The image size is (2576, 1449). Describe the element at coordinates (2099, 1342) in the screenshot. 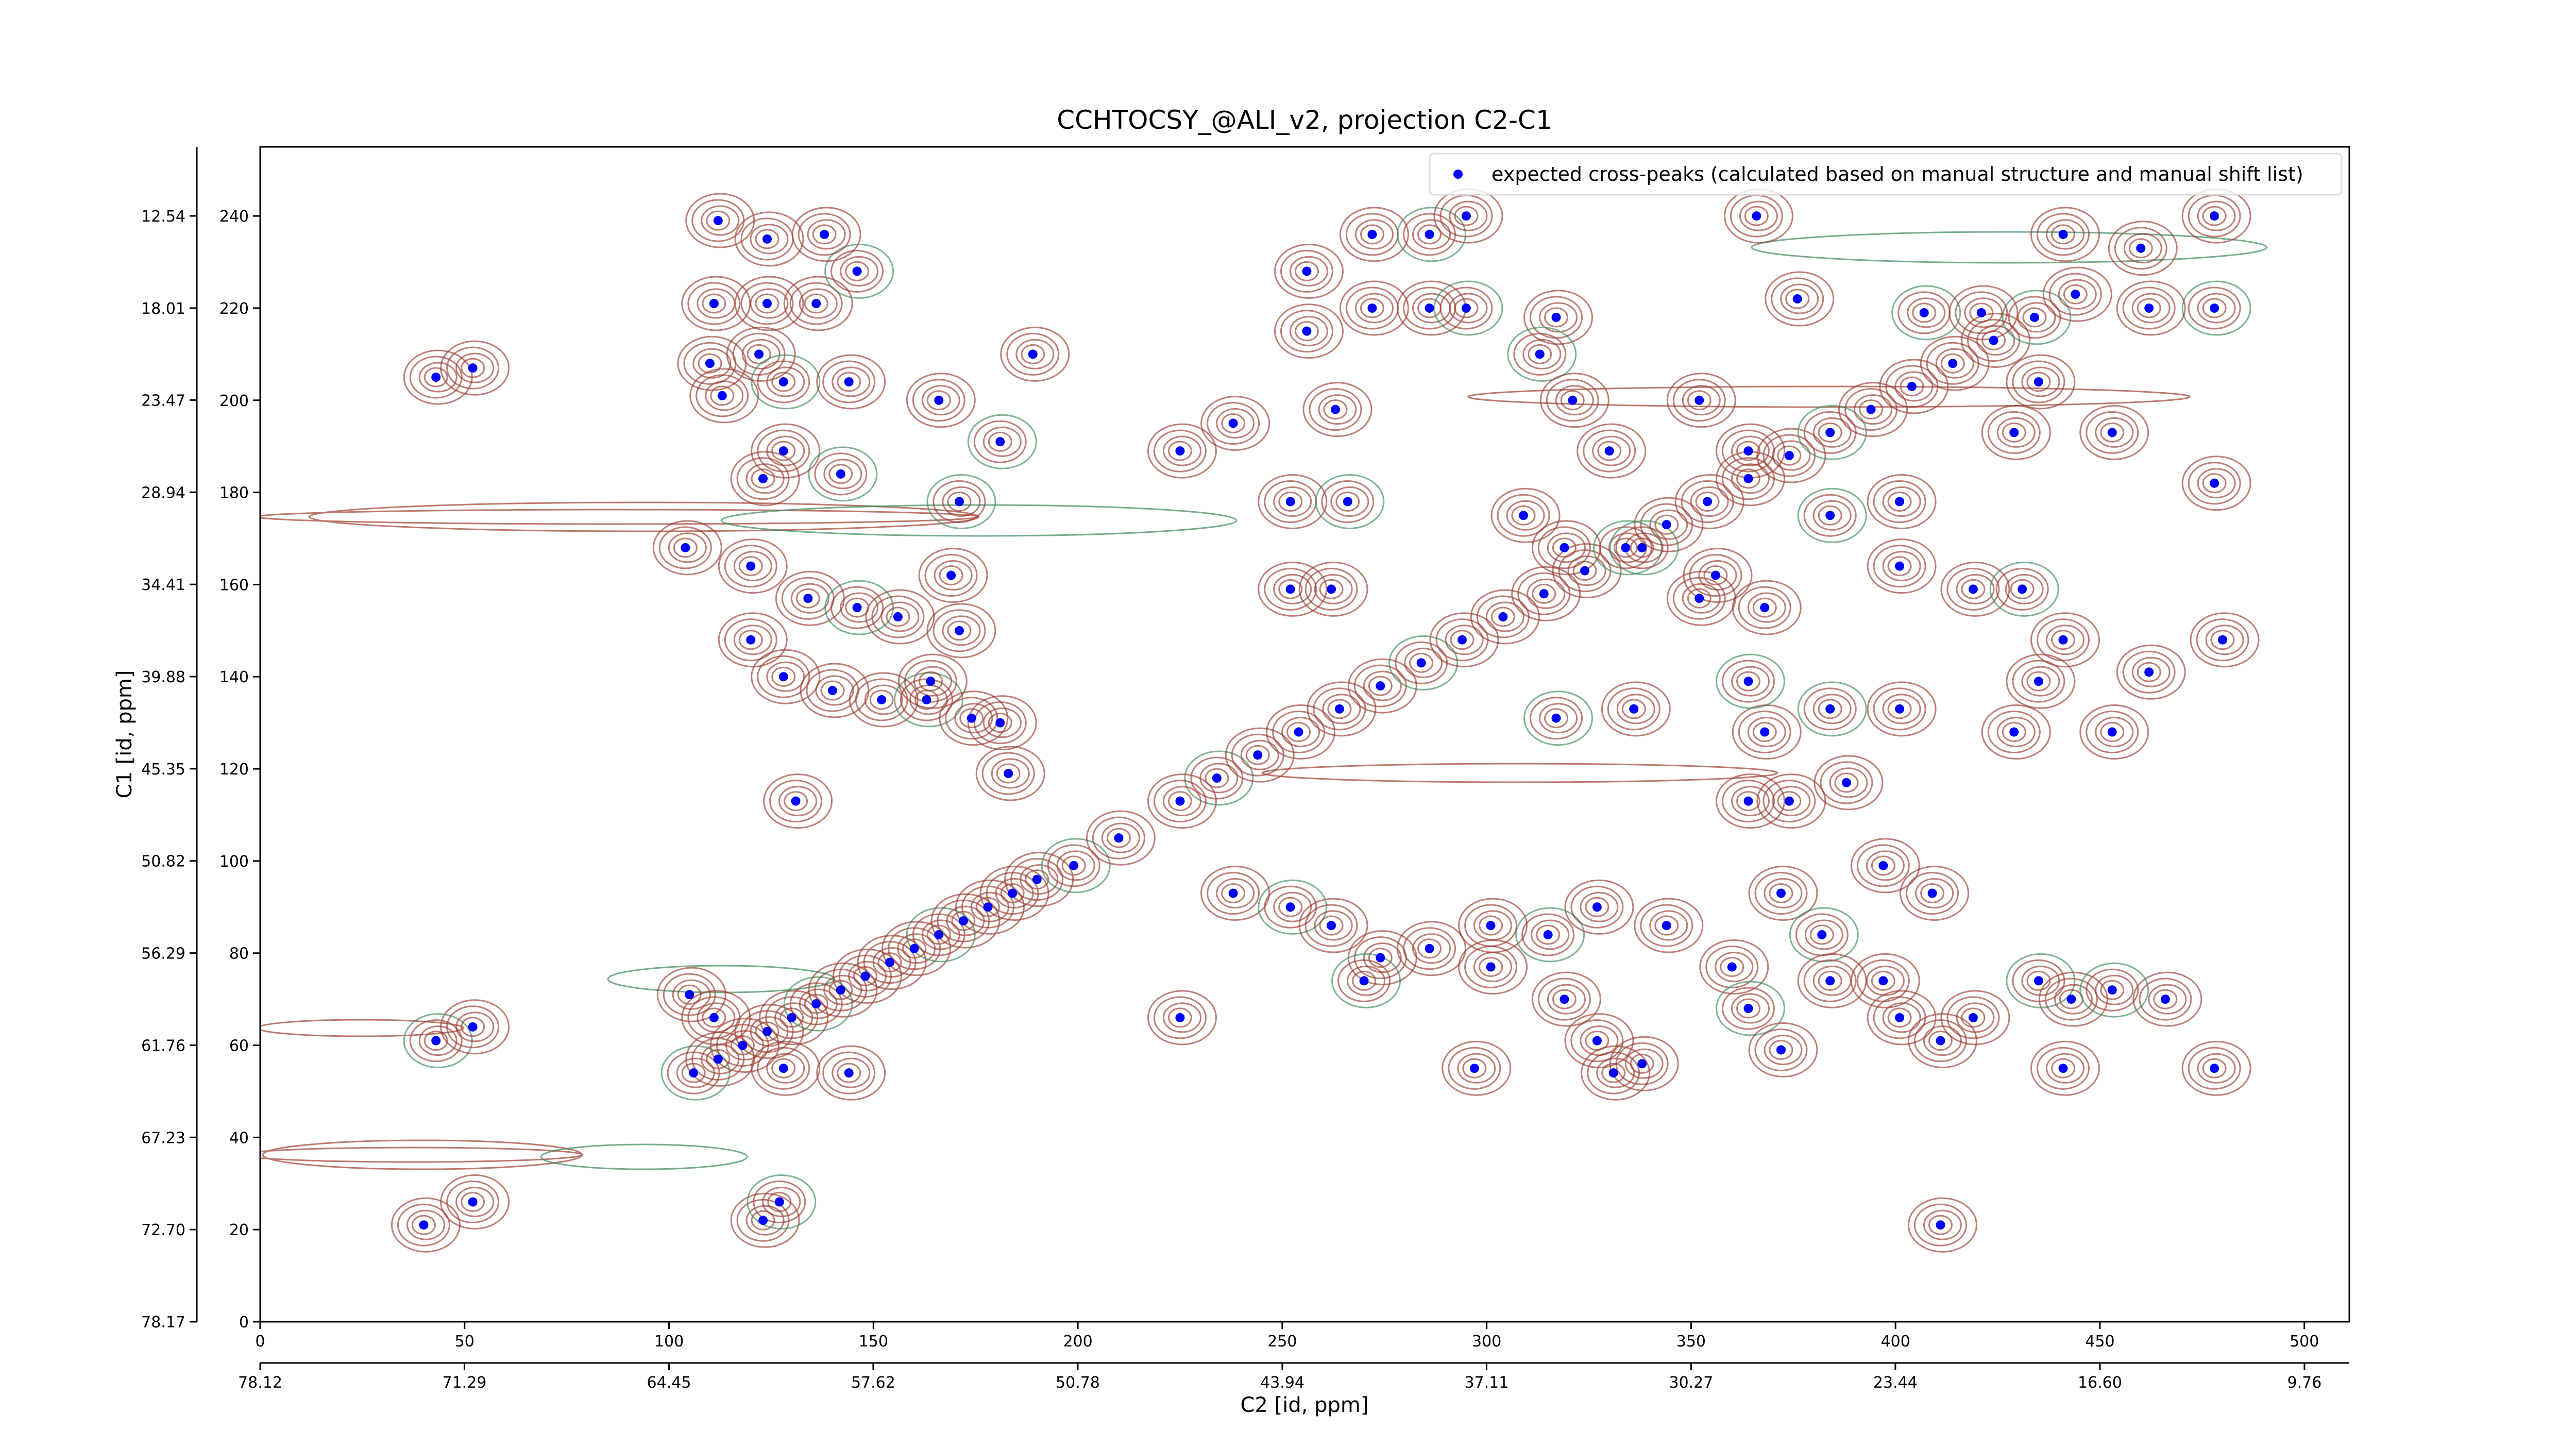

I see `x-tick-label: 450` at that location.